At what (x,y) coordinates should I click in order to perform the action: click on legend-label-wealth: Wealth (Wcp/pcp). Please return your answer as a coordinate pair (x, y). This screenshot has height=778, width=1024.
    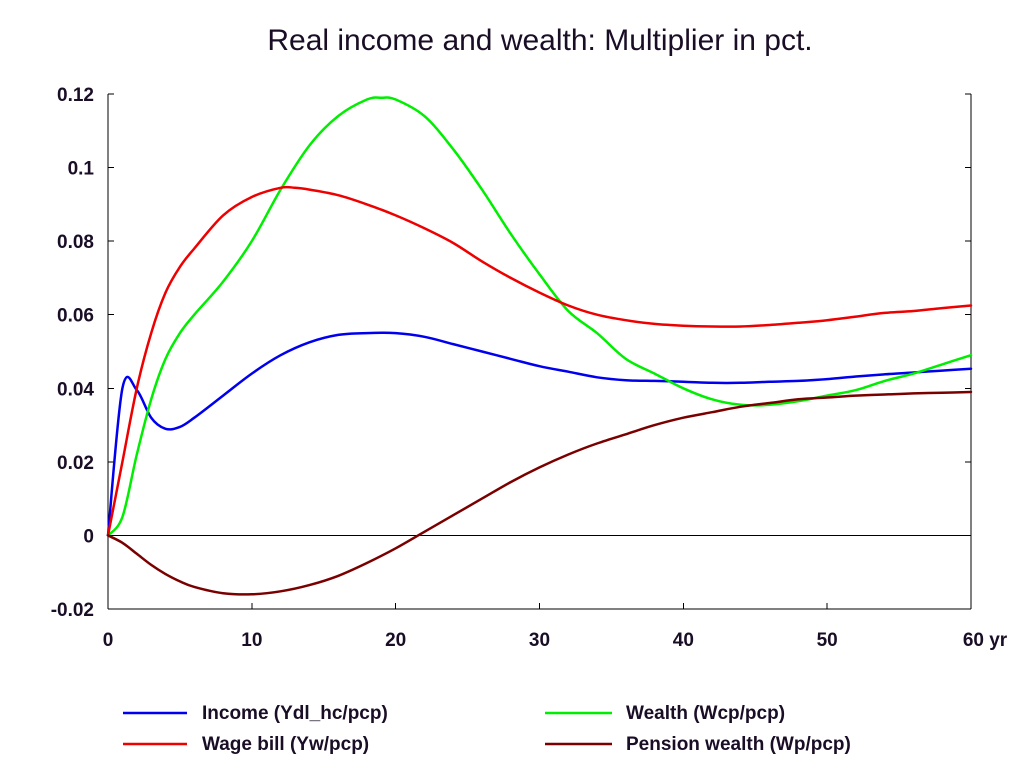
    Looking at the image, I should click on (705, 713).